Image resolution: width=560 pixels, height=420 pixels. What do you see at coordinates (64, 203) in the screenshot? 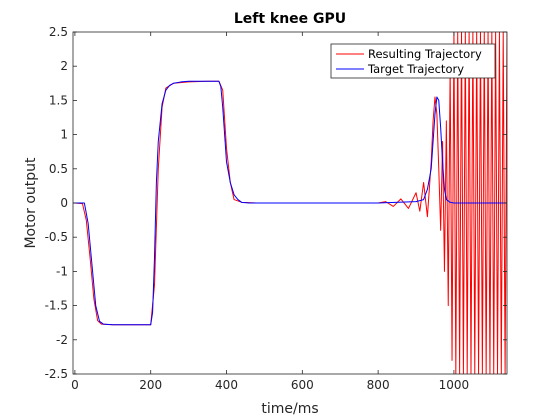
I see `y-tick-label: 0` at bounding box center [64, 203].